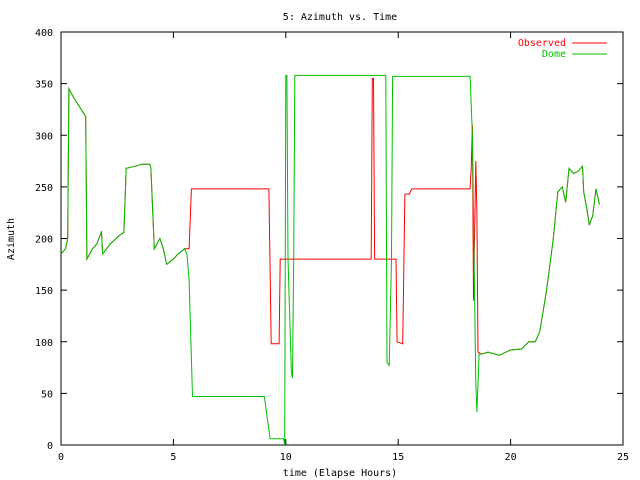  I want to click on y-tick-label: 150, so click(44, 291).